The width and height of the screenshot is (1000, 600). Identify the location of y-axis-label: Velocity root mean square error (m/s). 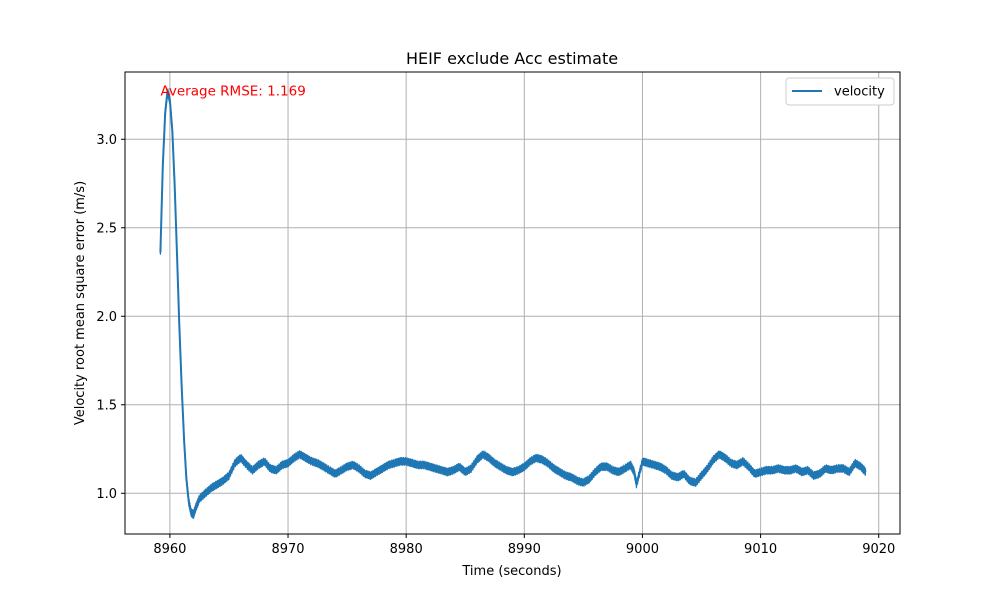
(80, 303).